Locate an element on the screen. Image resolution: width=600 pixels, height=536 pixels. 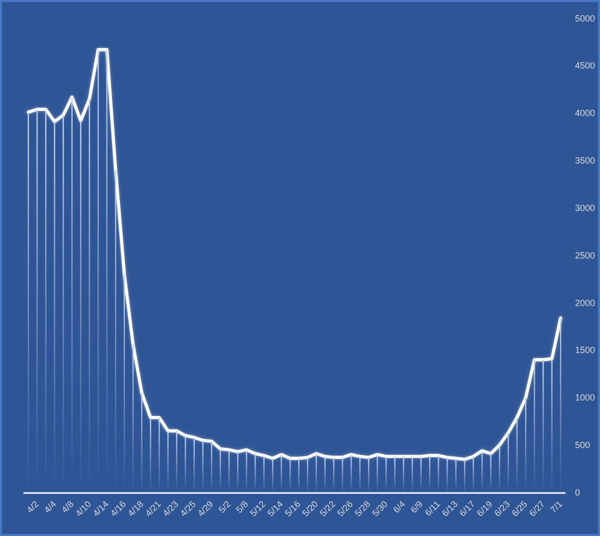
x-tick-label: 5/8 is located at coordinates (242, 506).